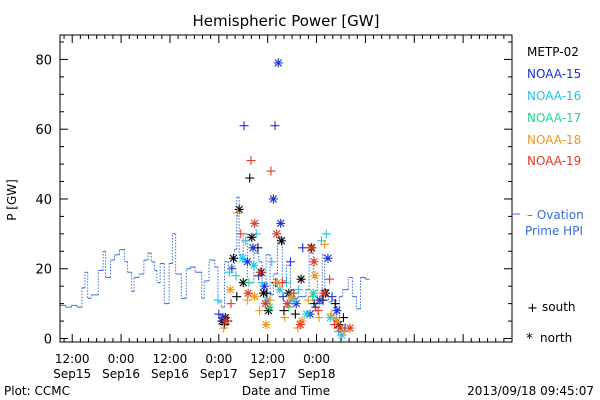 This screenshot has height=400, width=600. I want to click on ovation-legend-line1: – Ovation, so click(555, 215).